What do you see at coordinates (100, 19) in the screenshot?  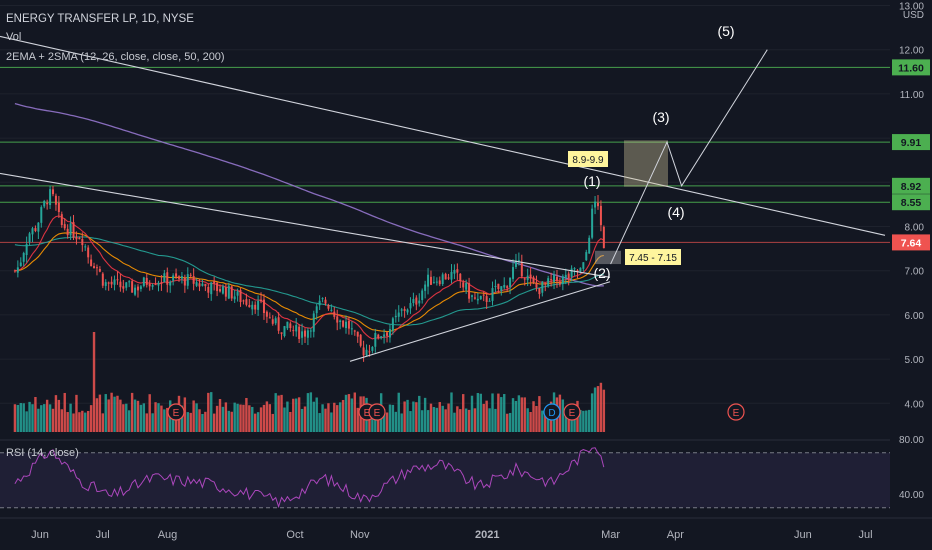 I see `symbol-title: ENERGY TRANSFER LP, 1D, NYSE` at bounding box center [100, 19].